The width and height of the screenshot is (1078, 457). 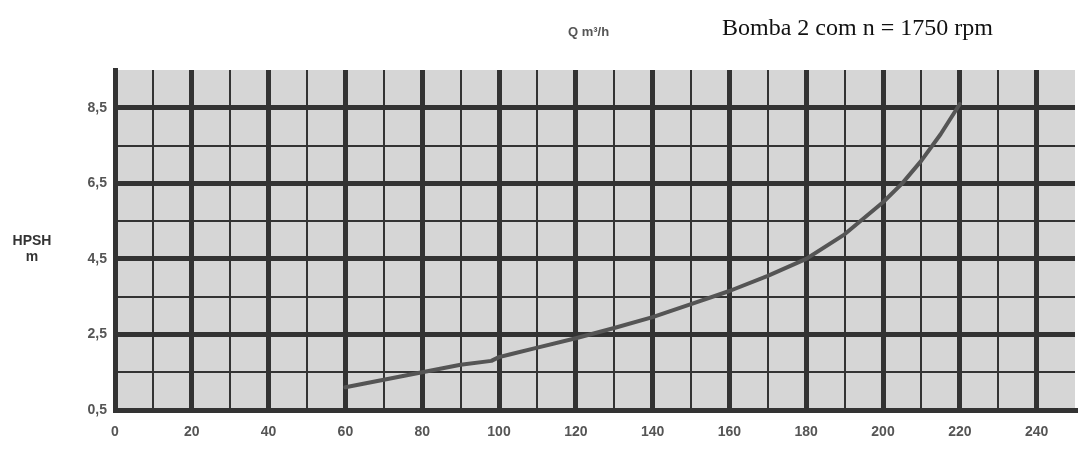 I want to click on y-tick-label: 4,5, so click(x=97, y=257).